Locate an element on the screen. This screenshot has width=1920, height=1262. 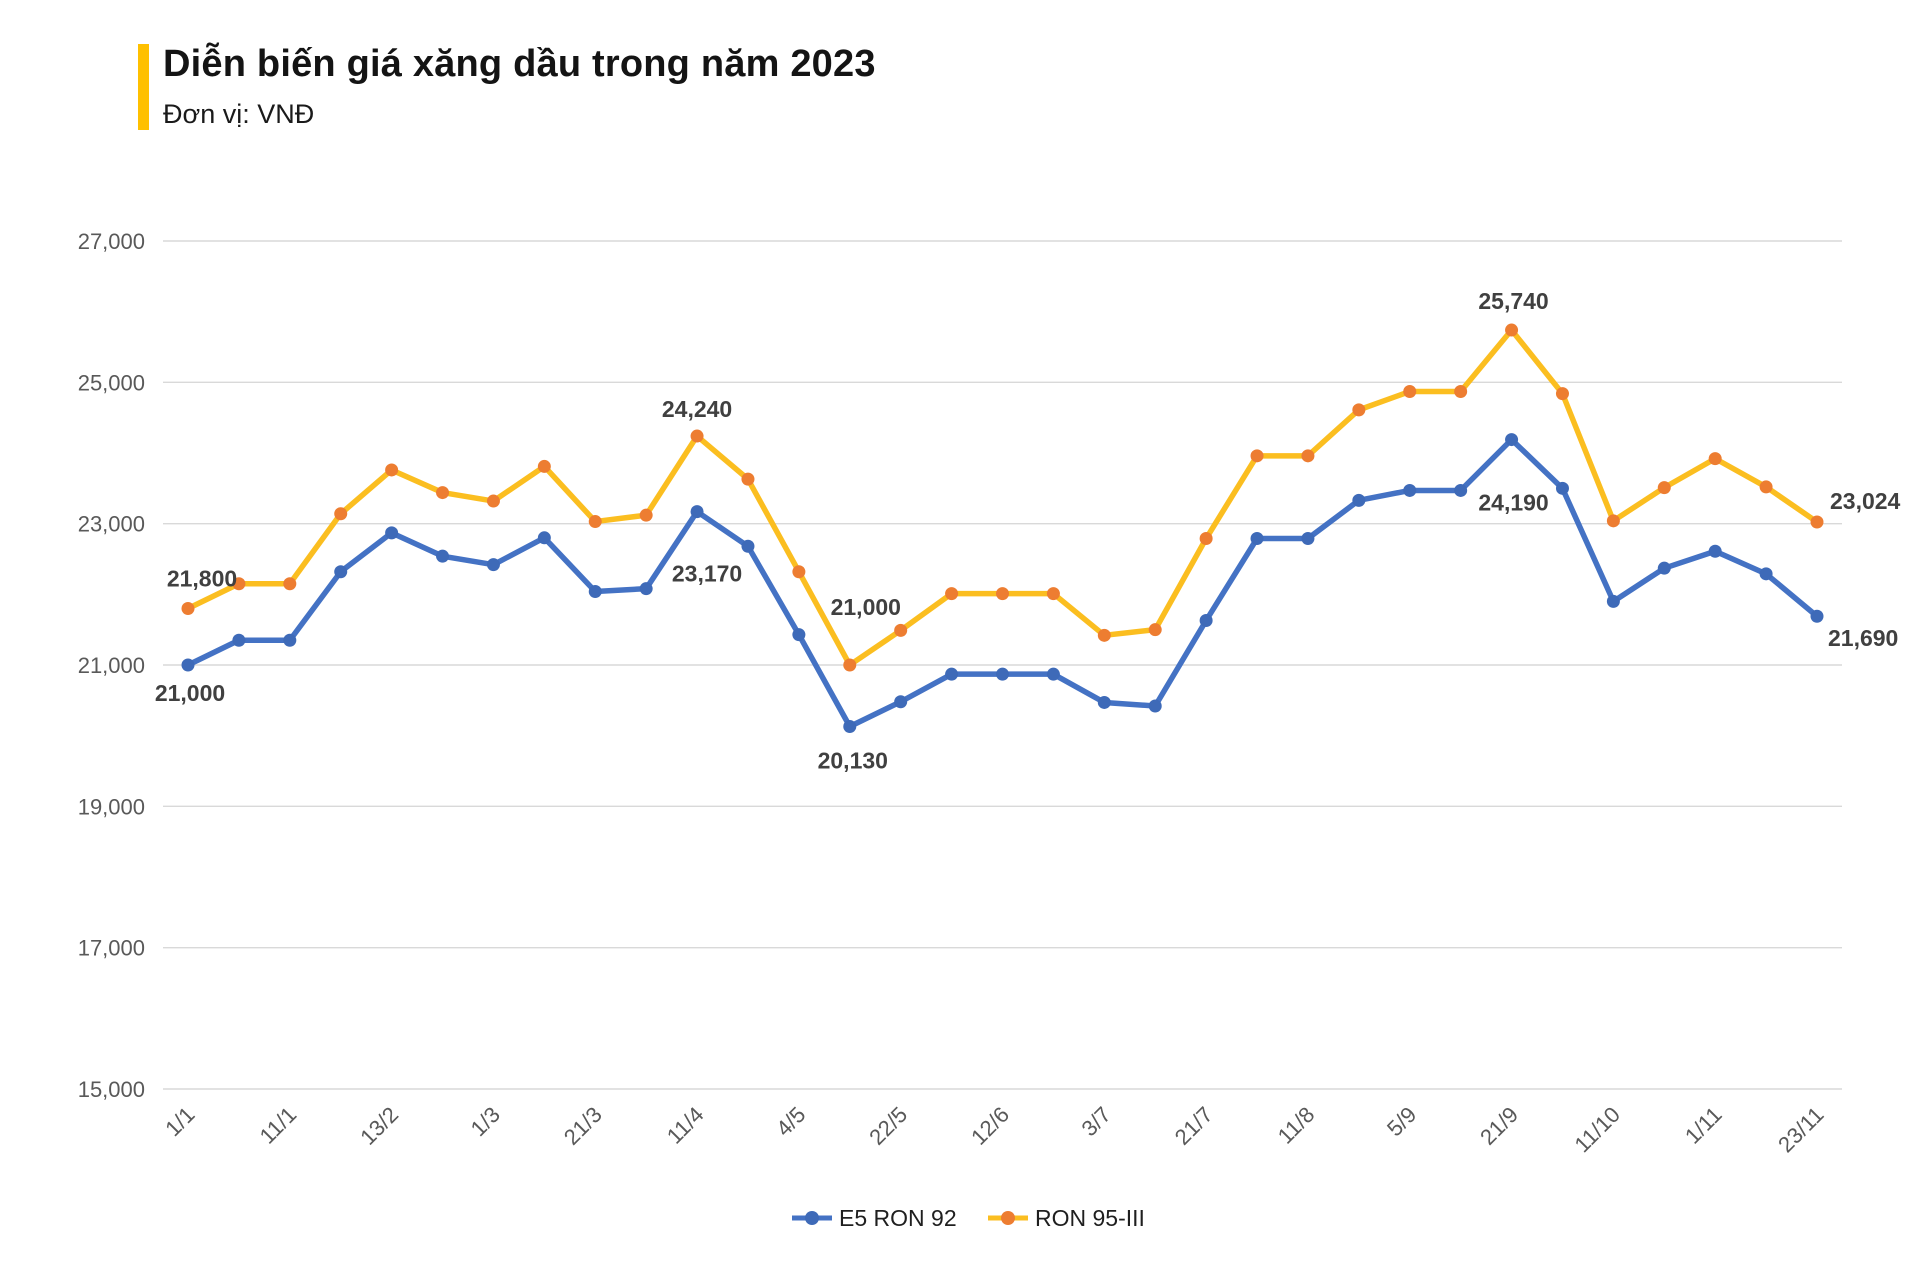
data-point-label: 21,690 is located at coordinates (1863, 638).